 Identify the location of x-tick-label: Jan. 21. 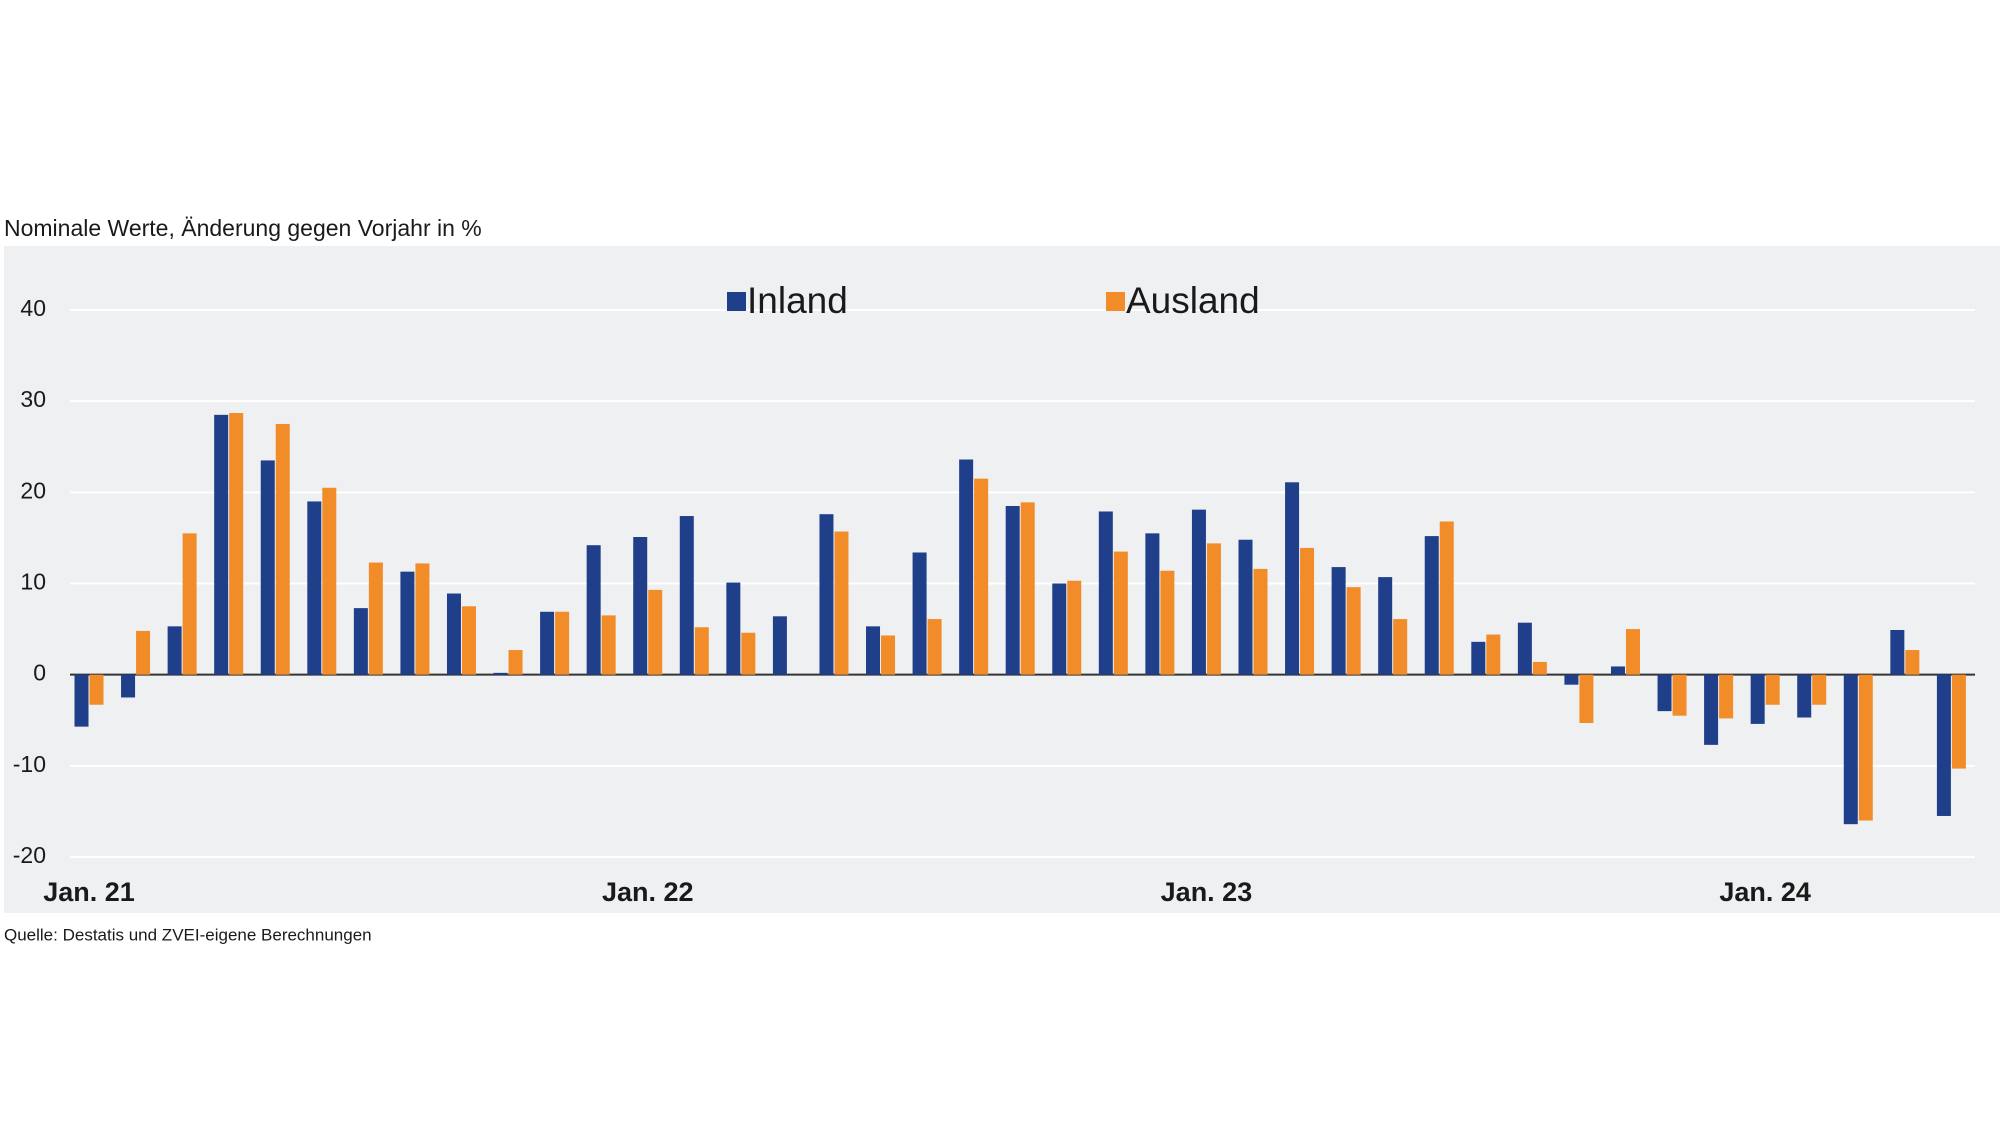
(89, 892).